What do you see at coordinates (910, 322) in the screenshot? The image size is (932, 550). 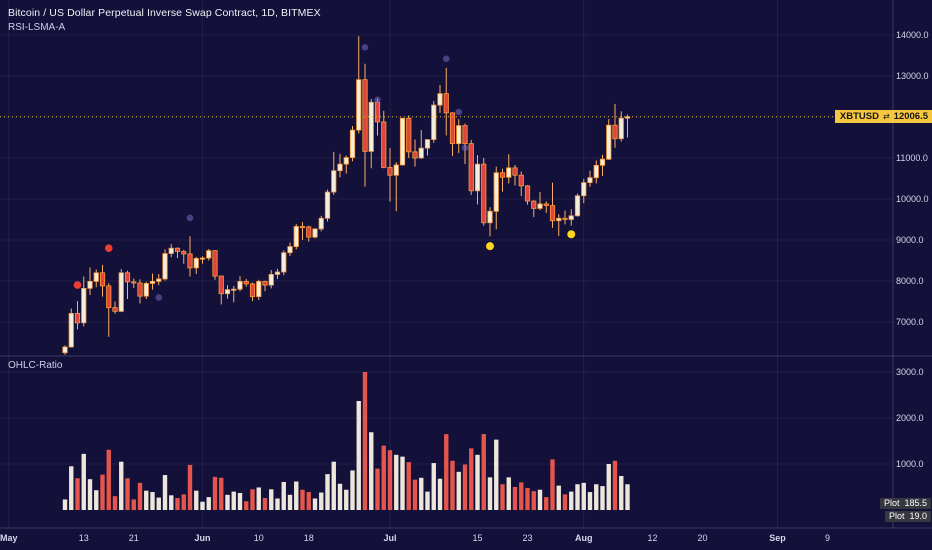 I see `price-axis-label: 7000.0` at bounding box center [910, 322].